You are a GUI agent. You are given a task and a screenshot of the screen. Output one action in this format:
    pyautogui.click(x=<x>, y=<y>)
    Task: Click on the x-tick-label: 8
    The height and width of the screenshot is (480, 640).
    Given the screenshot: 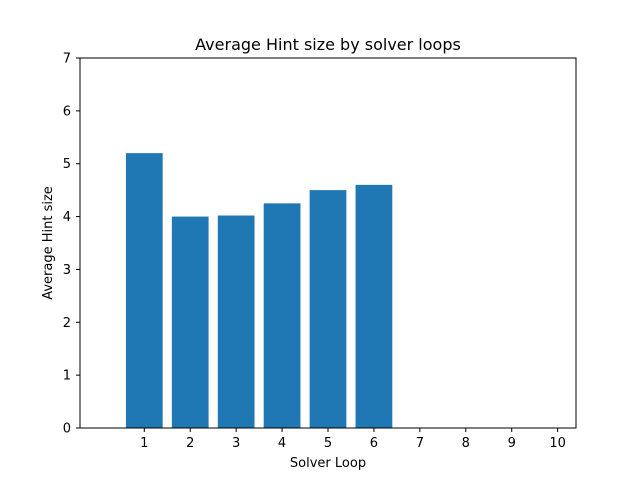 What is the action you would take?
    pyautogui.click(x=466, y=443)
    